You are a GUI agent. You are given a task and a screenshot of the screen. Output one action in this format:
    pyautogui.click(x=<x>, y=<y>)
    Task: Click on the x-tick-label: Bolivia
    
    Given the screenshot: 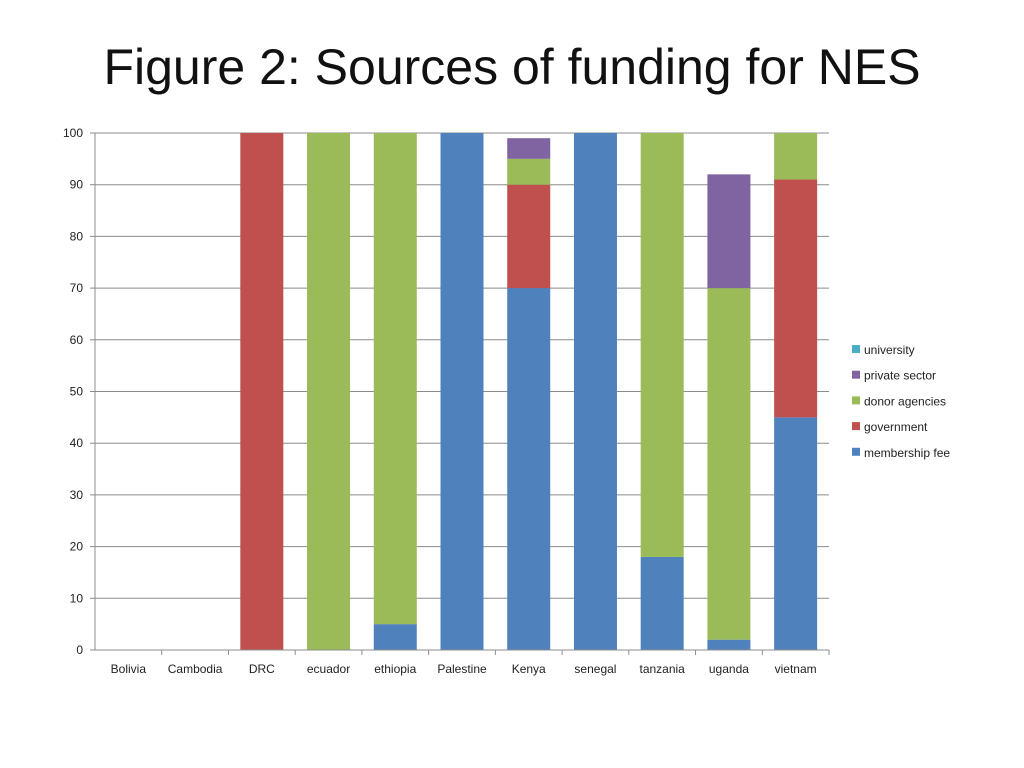 What is the action you would take?
    pyautogui.click(x=129, y=669)
    